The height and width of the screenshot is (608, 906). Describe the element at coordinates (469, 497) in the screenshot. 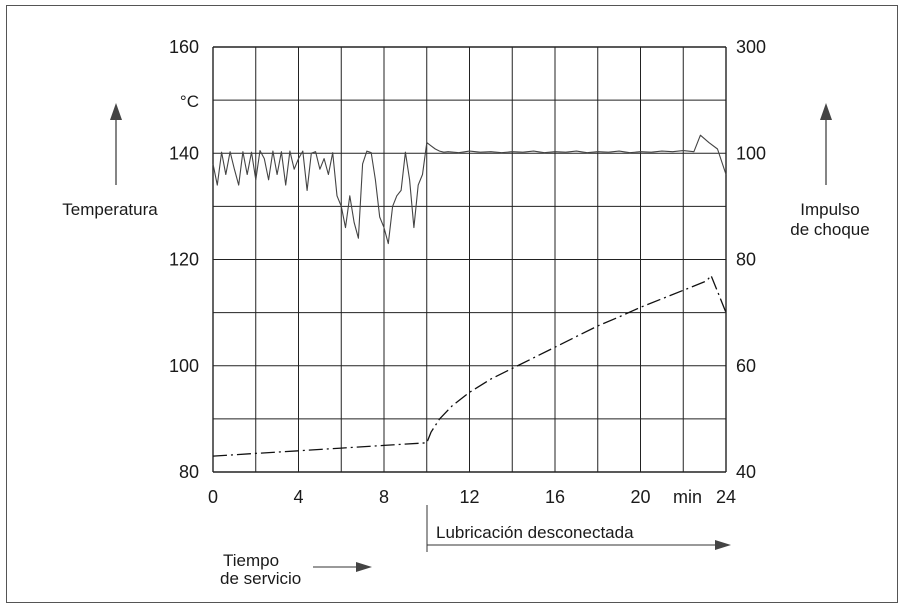

I see `x-tick-label: 12` at that location.